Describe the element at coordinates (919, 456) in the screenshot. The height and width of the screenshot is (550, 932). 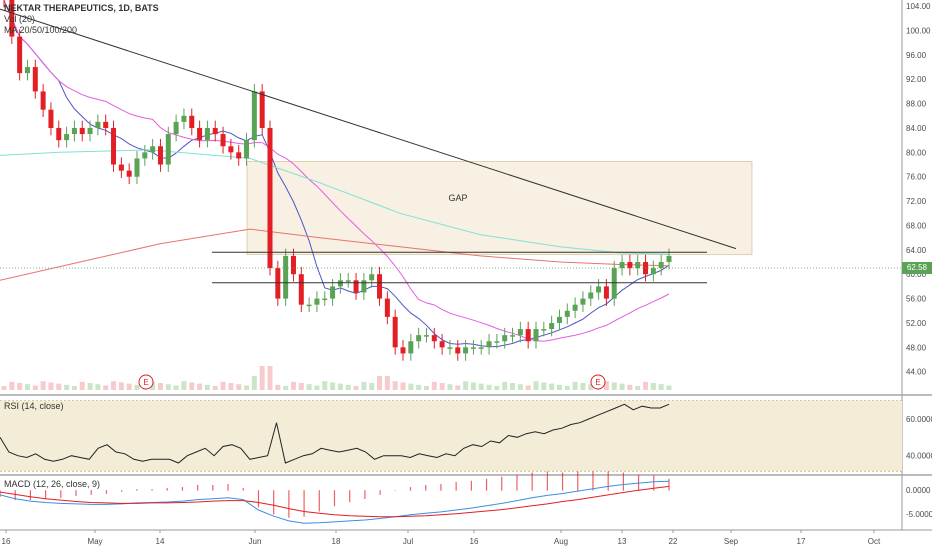
I see `rsi-tick-label: 40.0000` at that location.